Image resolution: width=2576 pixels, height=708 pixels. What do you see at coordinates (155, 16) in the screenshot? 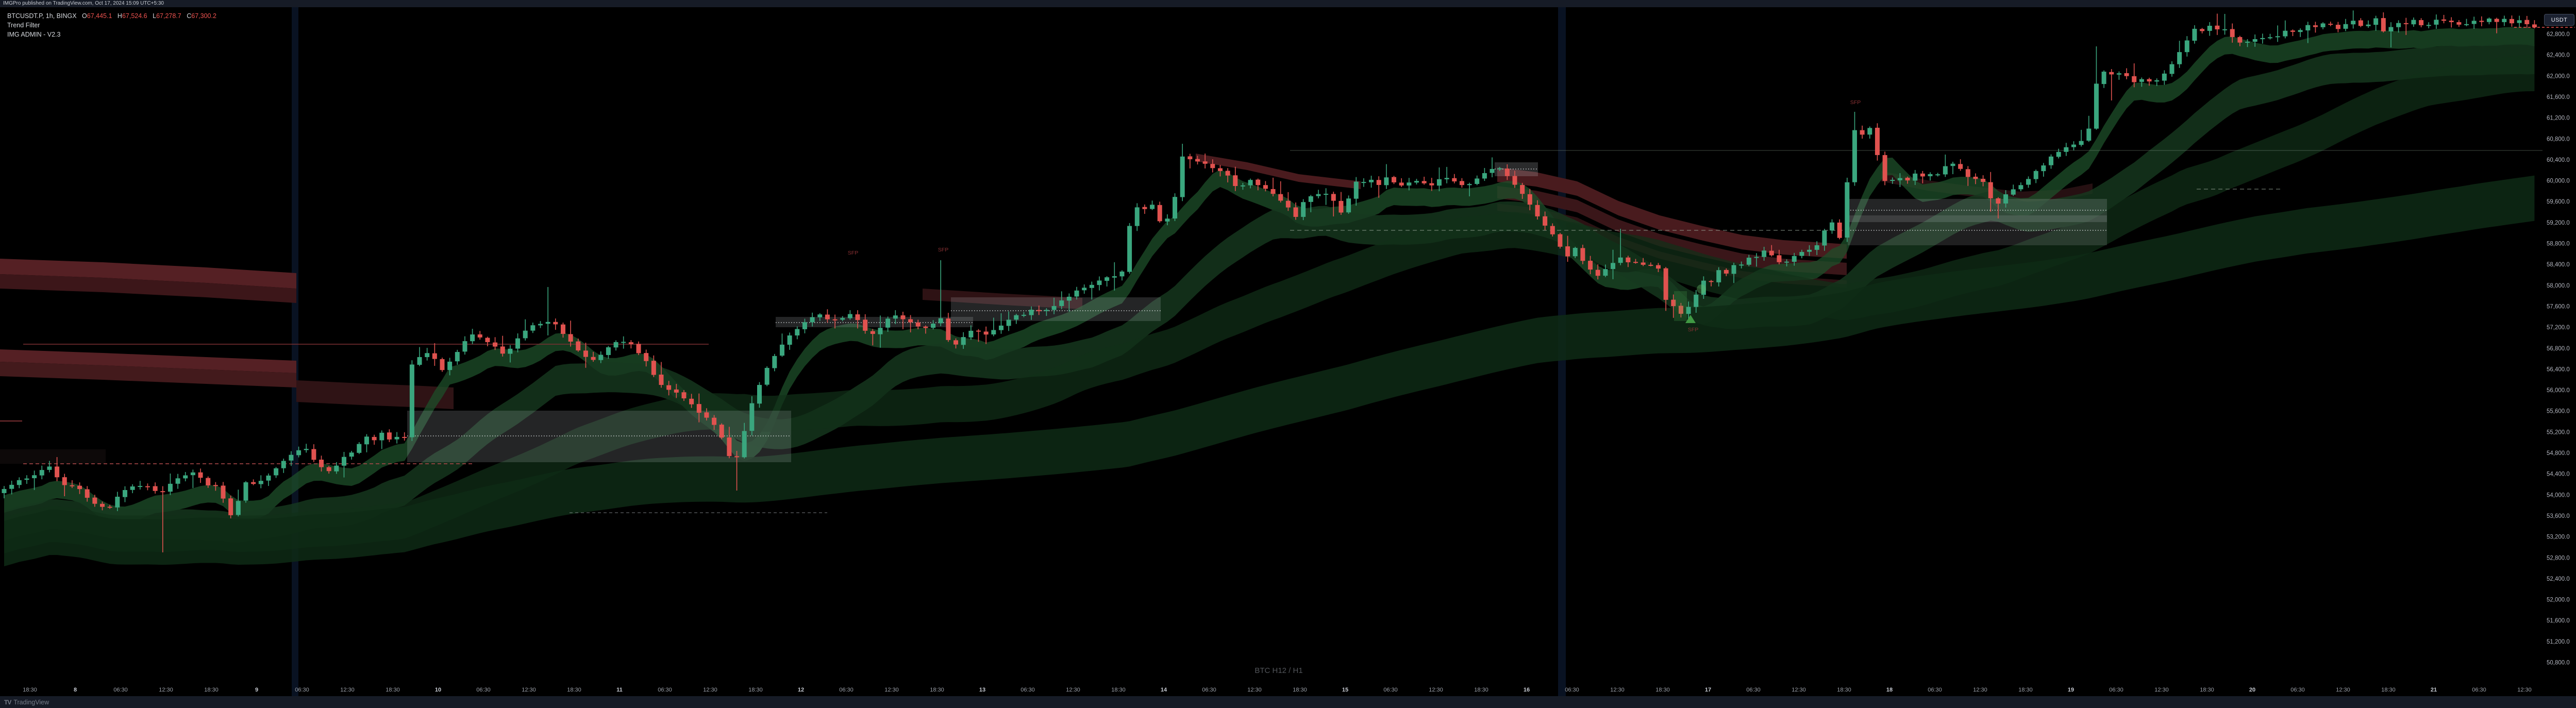
I see `low-label: L` at bounding box center [155, 16].